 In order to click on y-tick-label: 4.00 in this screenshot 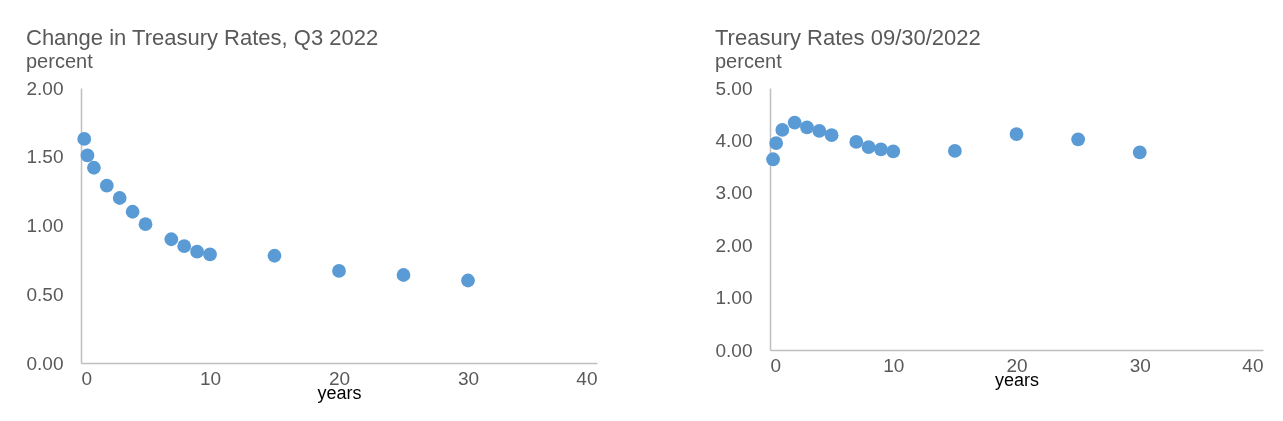, I will do `click(734, 140)`.